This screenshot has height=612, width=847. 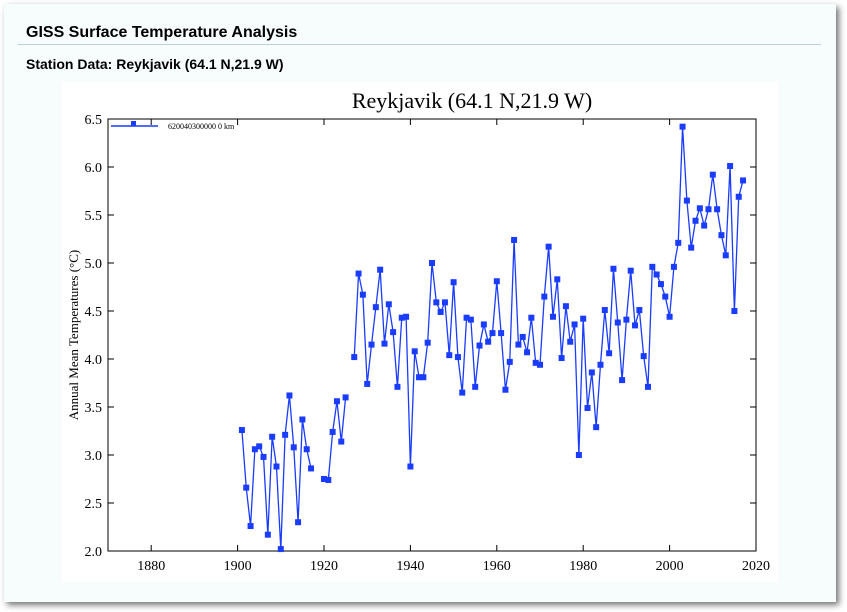 I want to click on x-tick-label: 1900, so click(x=238, y=566).